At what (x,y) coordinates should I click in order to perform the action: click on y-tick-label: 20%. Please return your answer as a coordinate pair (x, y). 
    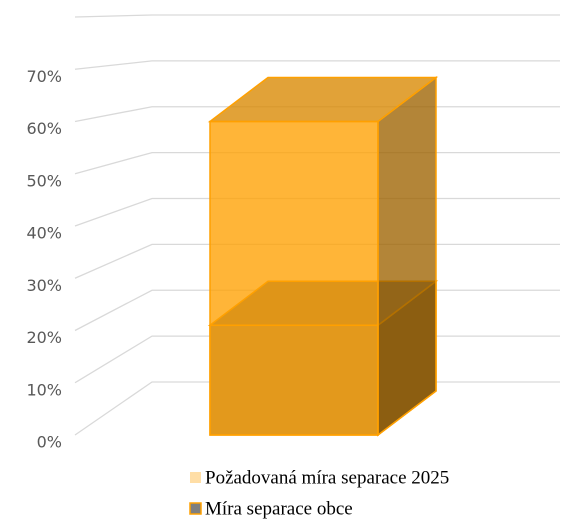
    Looking at the image, I should click on (44, 337).